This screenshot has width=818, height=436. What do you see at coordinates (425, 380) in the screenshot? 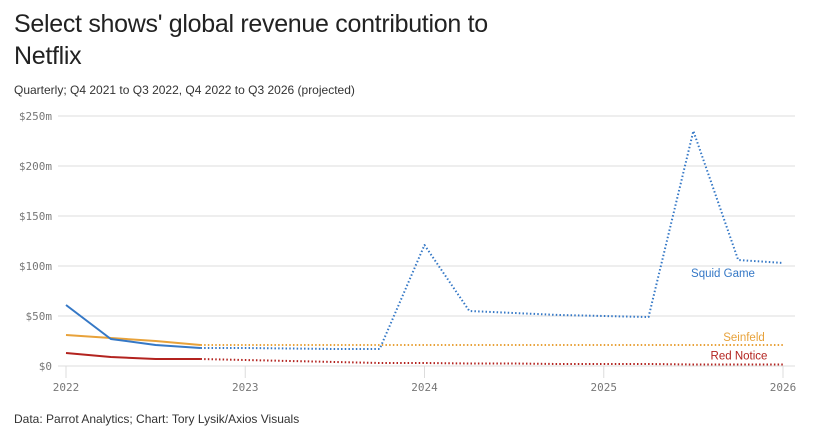
I see `x-axis: 2022 2023 2024 2025 2026` at bounding box center [425, 380].